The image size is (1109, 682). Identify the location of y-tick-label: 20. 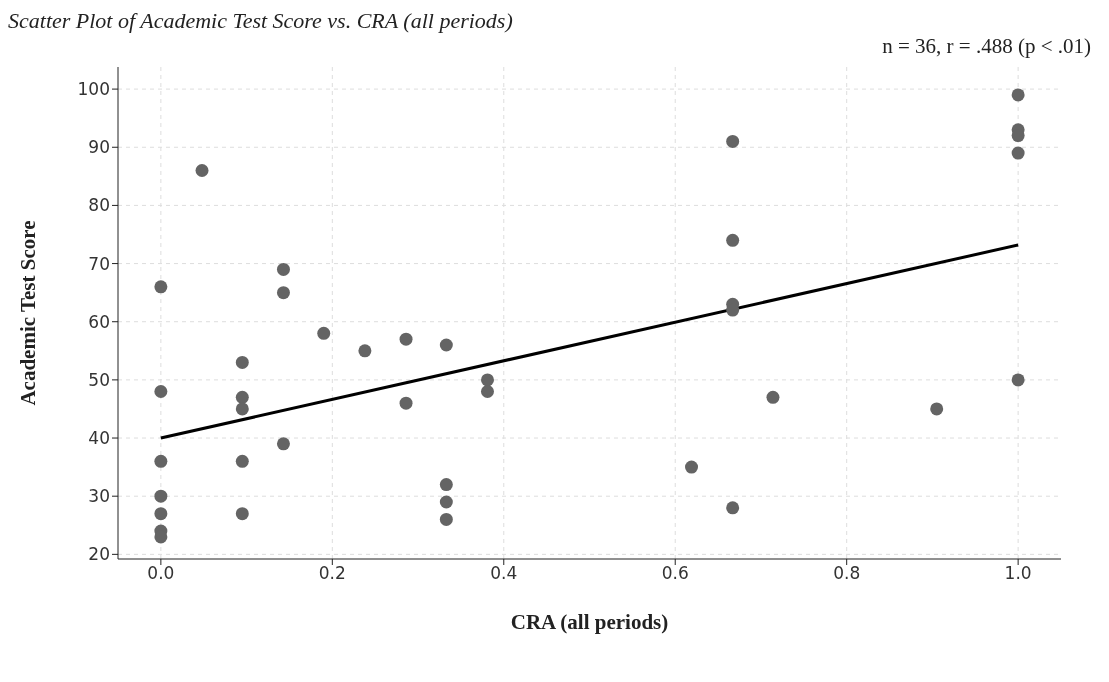
(99, 554).